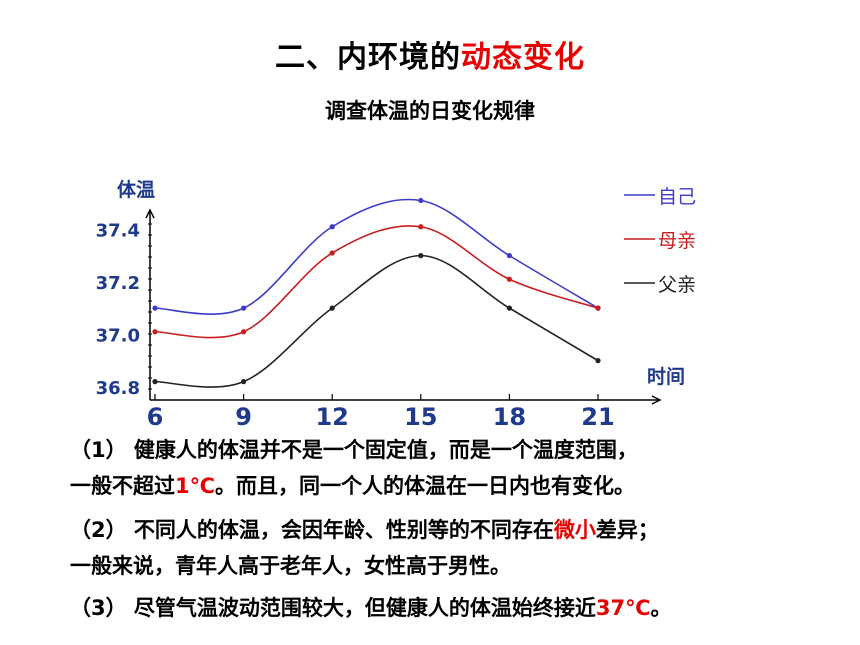 Image resolution: width=860 pixels, height=645 pixels. I want to click on paragraph-2-line-1: （2） 不同人的体温，会因年龄、性别等的不同存在微小差异；, so click(450, 530).